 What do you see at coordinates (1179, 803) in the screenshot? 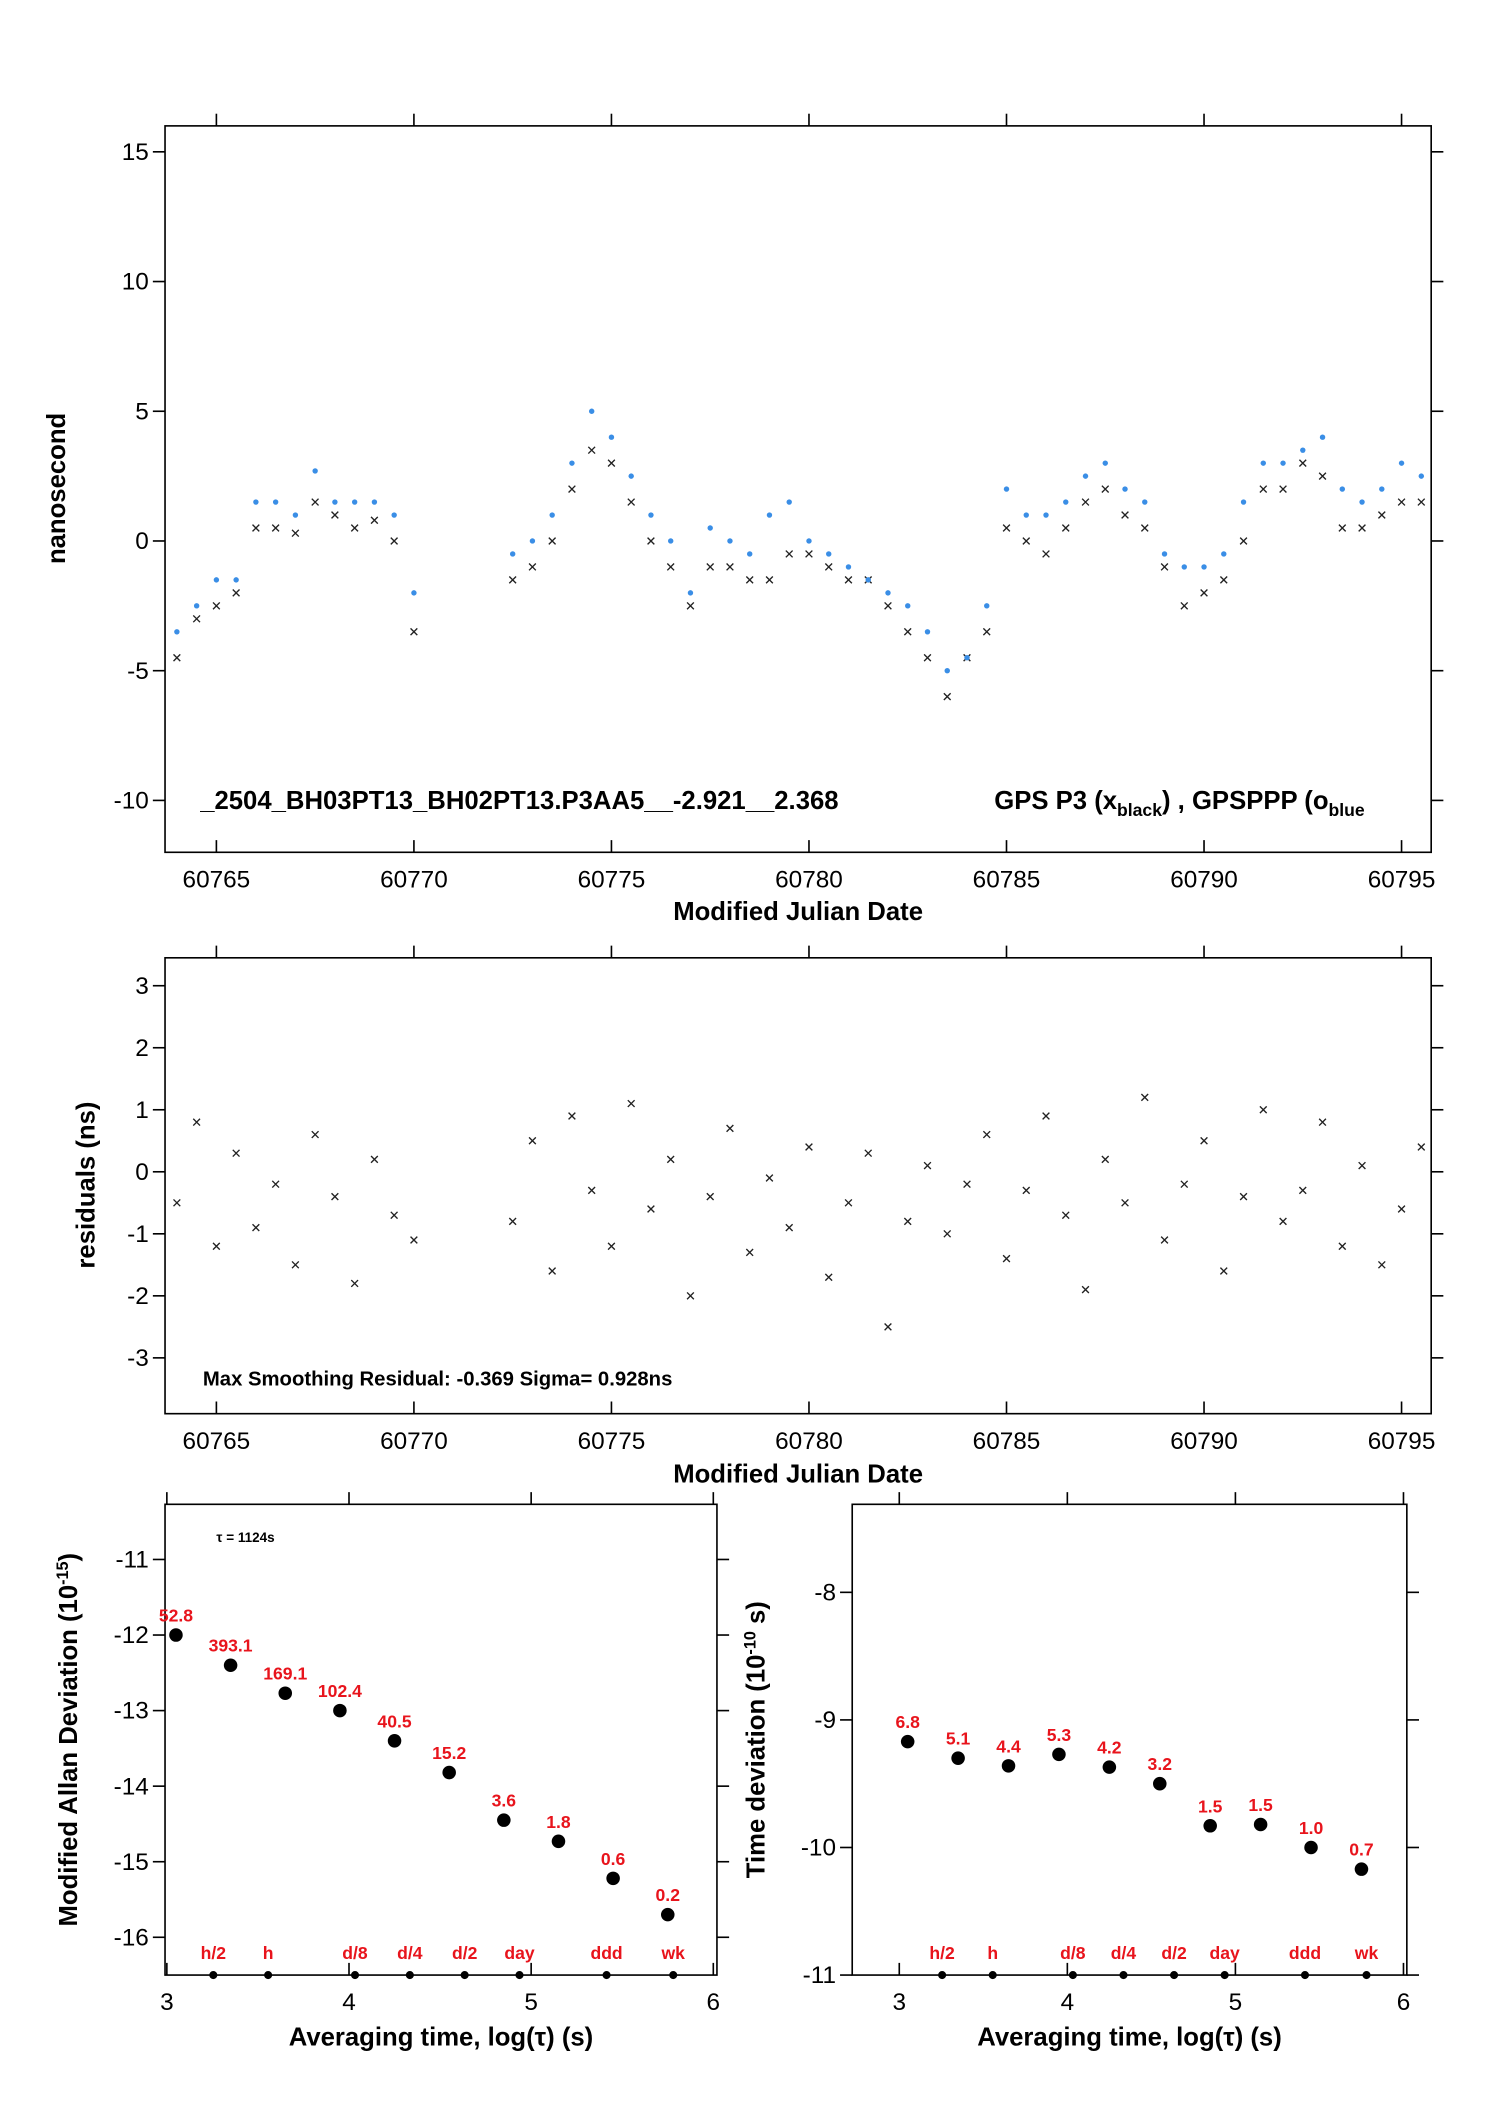
I see `legend: GPS P3 (xblack) , GPSPPP (oblue` at bounding box center [1179, 803].